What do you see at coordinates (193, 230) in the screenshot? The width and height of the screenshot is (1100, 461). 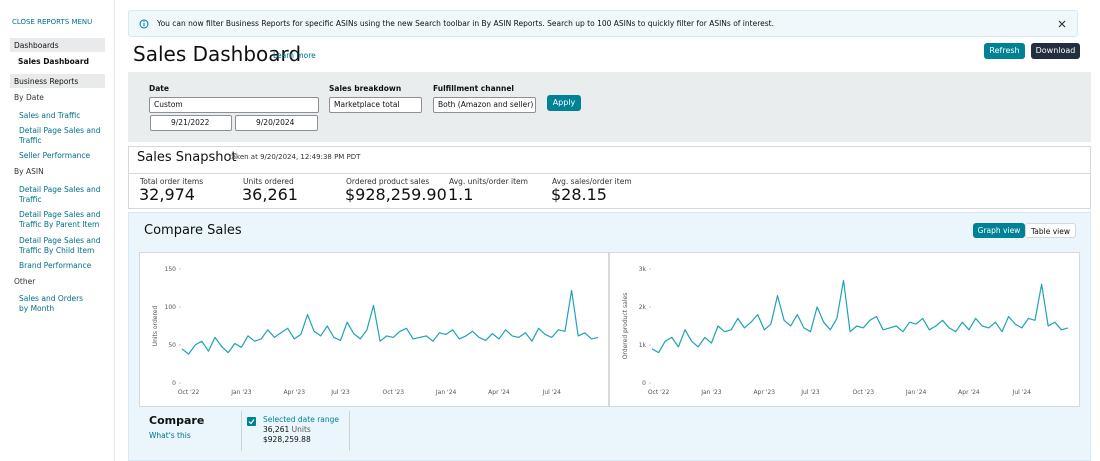 I see `compare-title: Compare Sales` at bounding box center [193, 230].